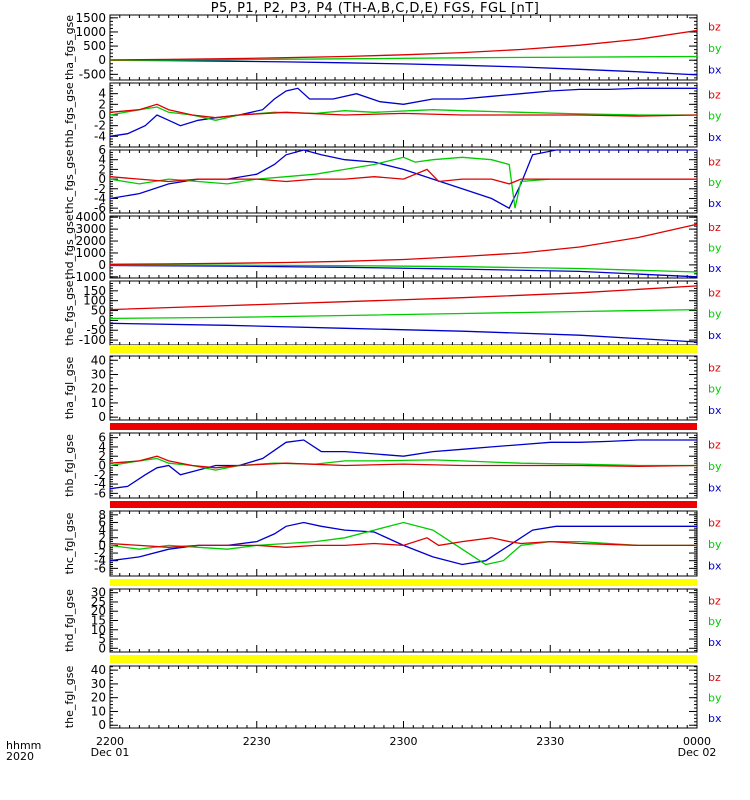 The image size is (750, 800). I want to click on x-tick-label: 2300, so click(404, 741).